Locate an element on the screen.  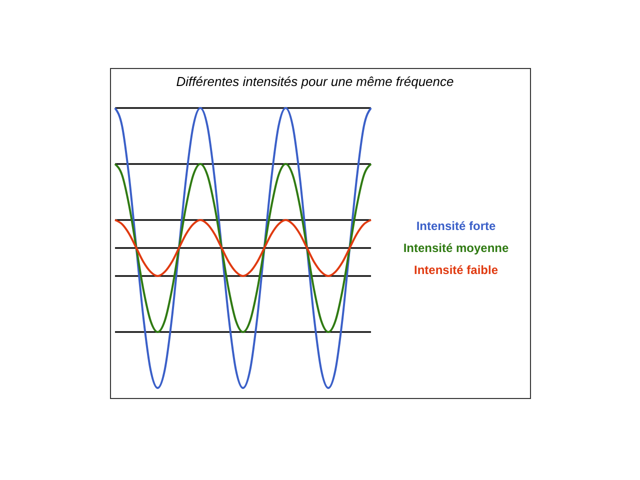
chart-title: Différentes intensités pour une même fréquence is located at coordinates (315, 81).